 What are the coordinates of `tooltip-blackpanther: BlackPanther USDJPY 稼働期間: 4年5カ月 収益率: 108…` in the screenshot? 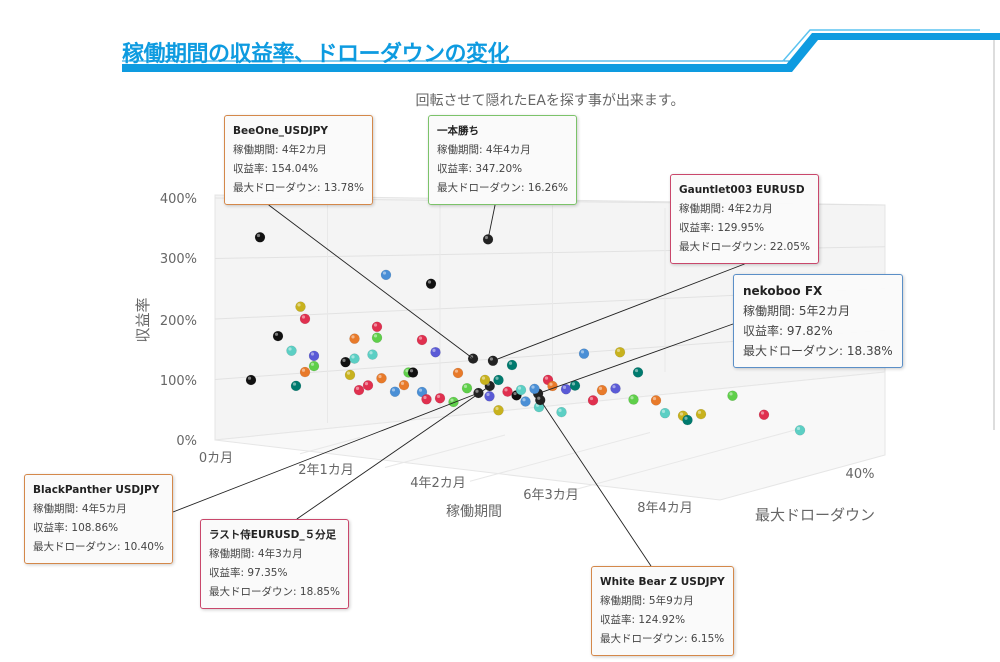 It's located at (98, 519).